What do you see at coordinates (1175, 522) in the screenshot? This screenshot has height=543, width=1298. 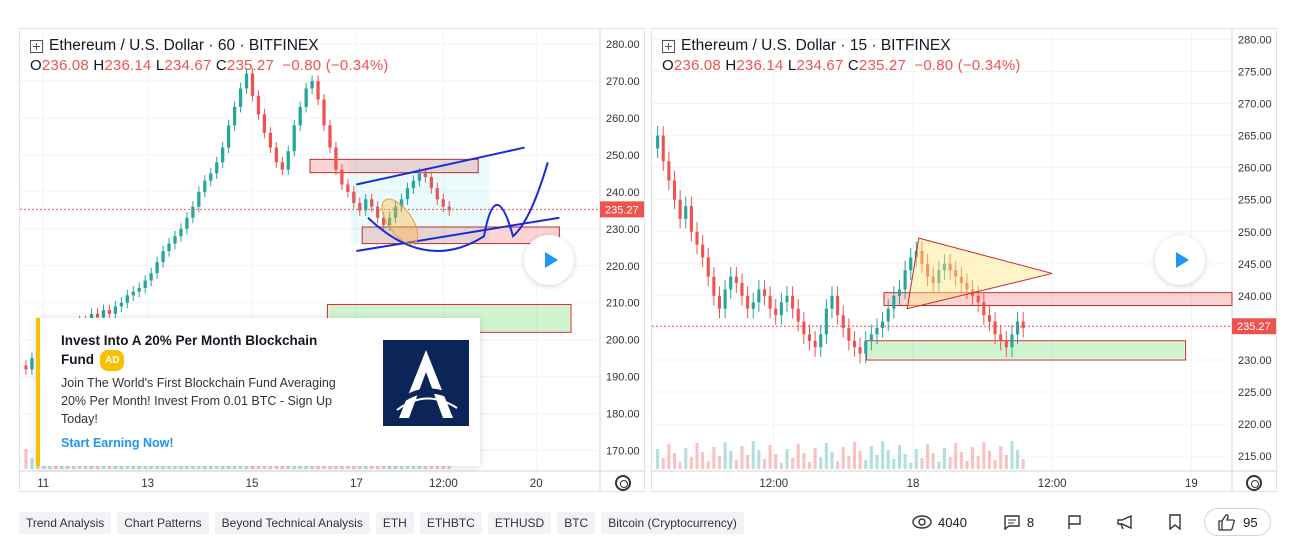 I see `bookmark-button` at bounding box center [1175, 522].